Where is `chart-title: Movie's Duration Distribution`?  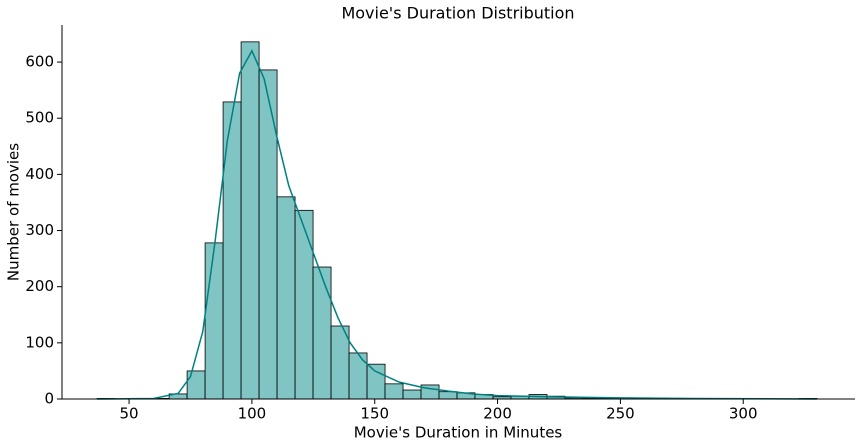 chart-title: Movie's Duration Distribution is located at coordinates (457, 13).